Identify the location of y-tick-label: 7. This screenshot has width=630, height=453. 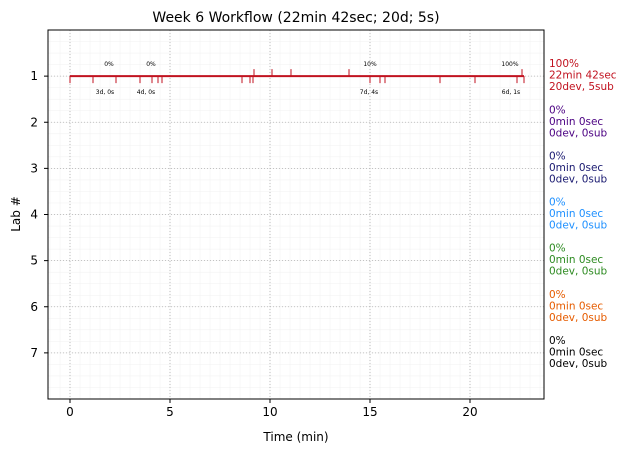
(34, 353).